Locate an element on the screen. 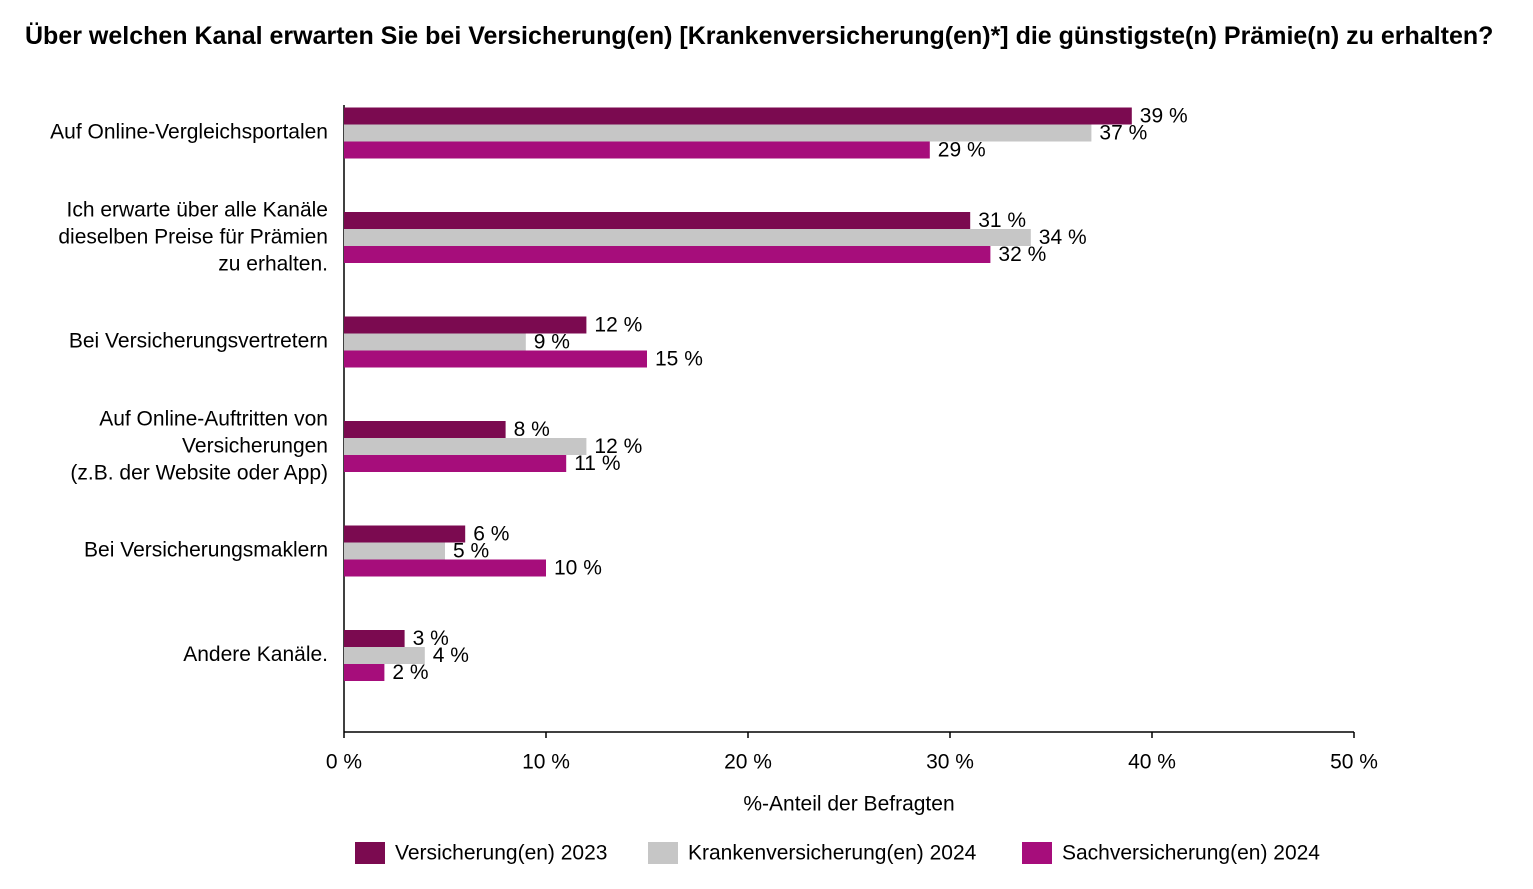  category-label: Andere Kanäle. is located at coordinates (255, 654).